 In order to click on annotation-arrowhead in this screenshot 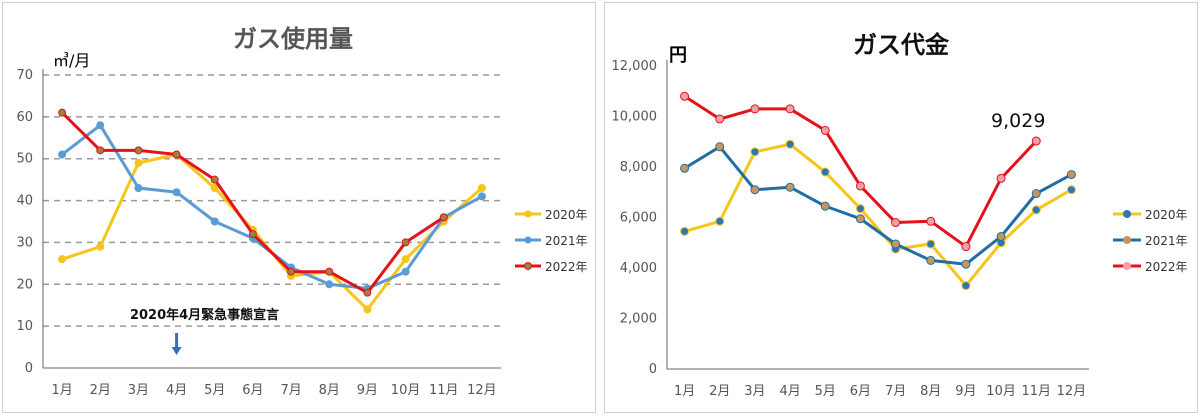, I will do `click(176, 351)`.